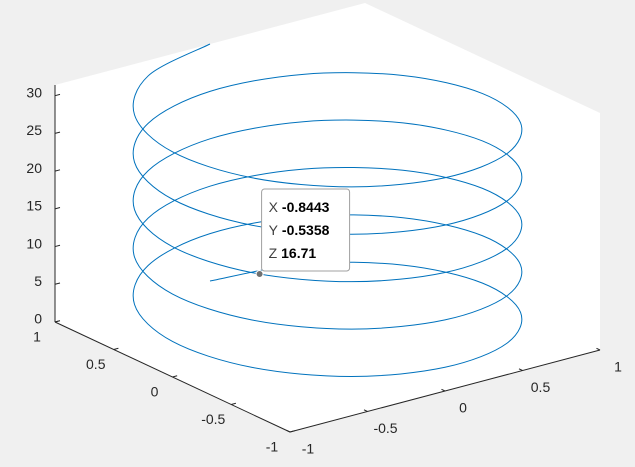 The image size is (635, 467). I want to click on x-tick-label: 0, so click(463, 408).